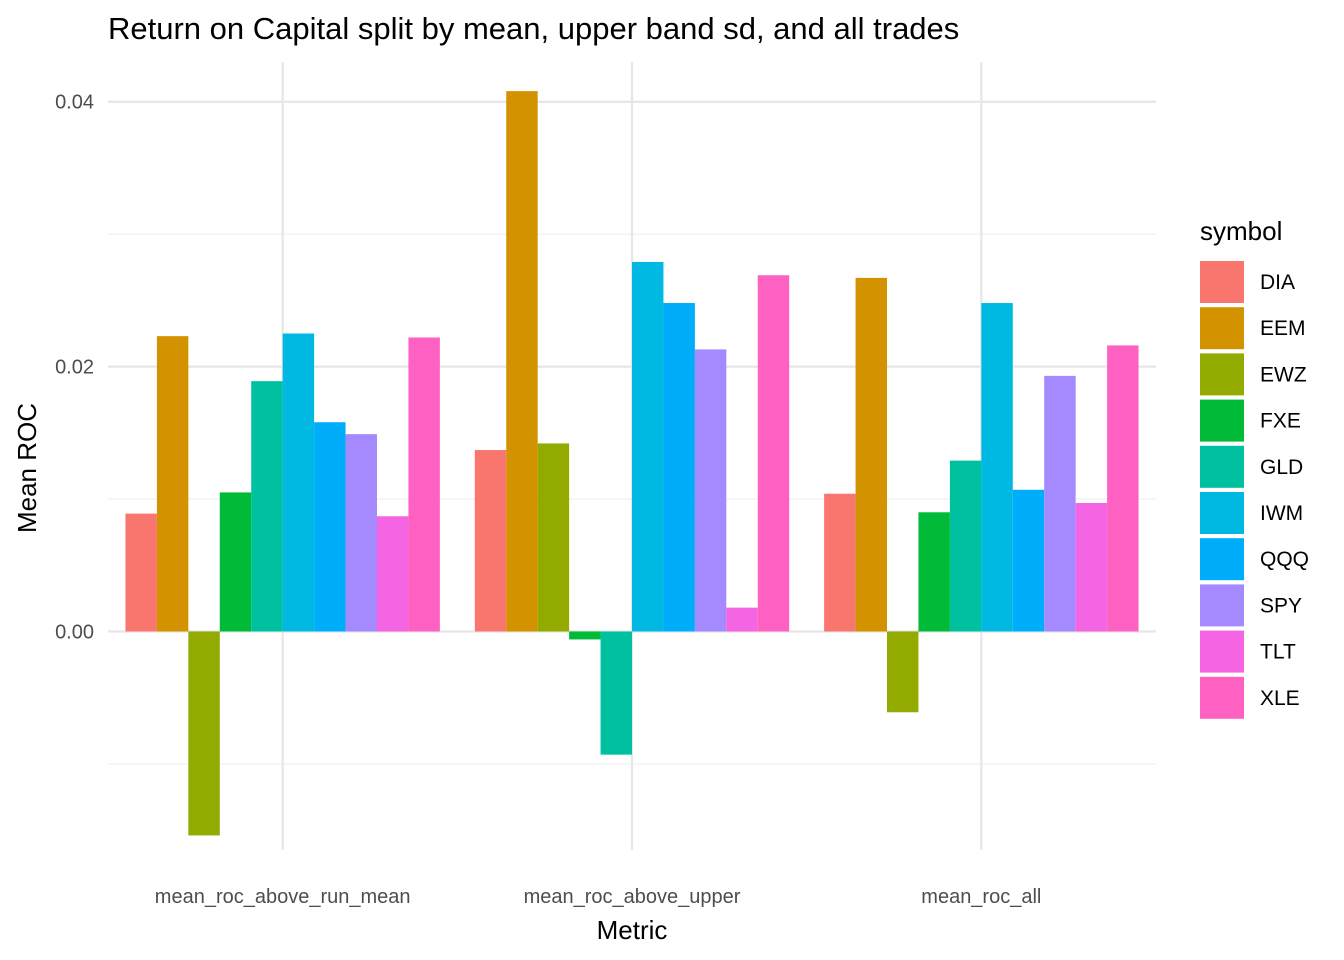 The image size is (1344, 960). What do you see at coordinates (1222, 605) in the screenshot?
I see `legend-key-spy` at bounding box center [1222, 605].